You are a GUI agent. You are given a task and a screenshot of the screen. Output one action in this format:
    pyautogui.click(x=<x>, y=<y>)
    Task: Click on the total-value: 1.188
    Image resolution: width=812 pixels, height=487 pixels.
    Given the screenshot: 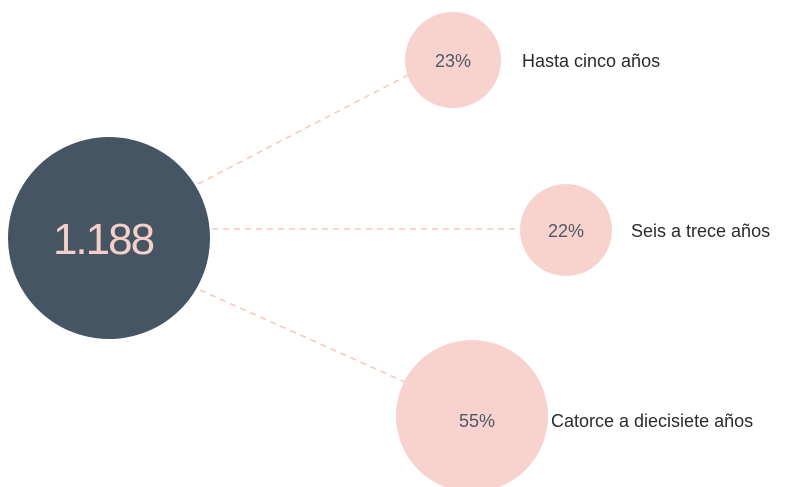 What is the action you would take?
    pyautogui.click(x=103, y=239)
    